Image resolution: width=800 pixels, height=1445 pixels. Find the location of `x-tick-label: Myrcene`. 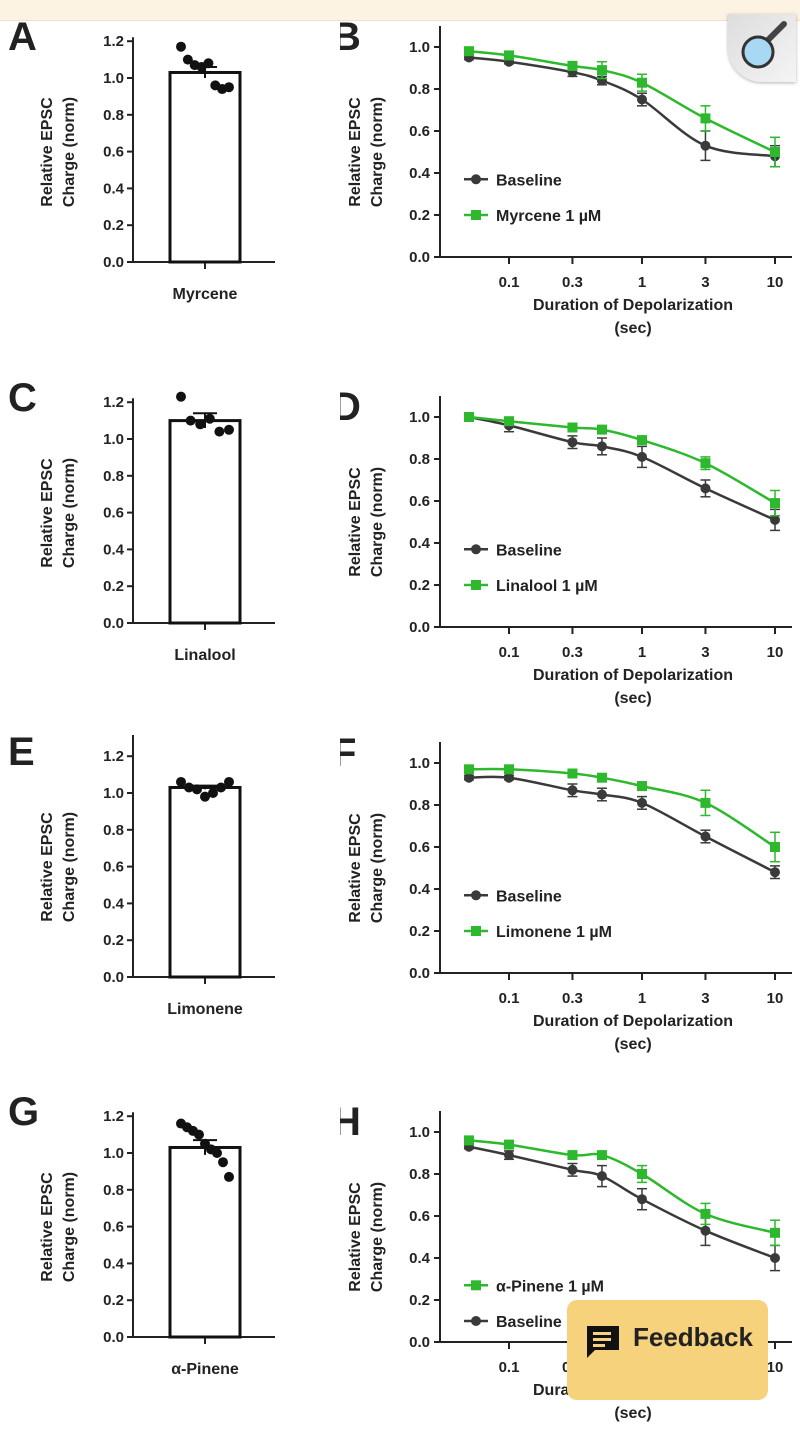

x-tick-label: Myrcene is located at coordinates (205, 294).